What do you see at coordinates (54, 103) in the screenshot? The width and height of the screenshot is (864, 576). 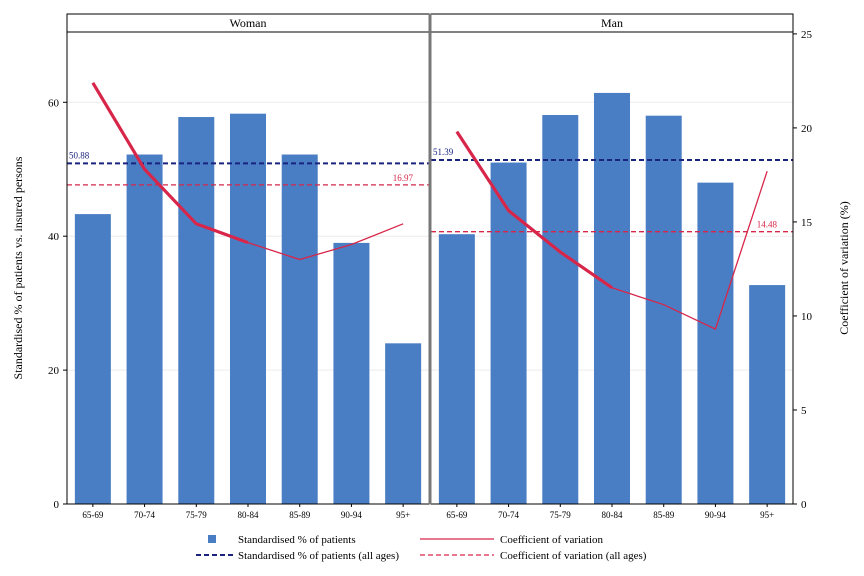 I see `y-left-tick-label: 60` at bounding box center [54, 103].